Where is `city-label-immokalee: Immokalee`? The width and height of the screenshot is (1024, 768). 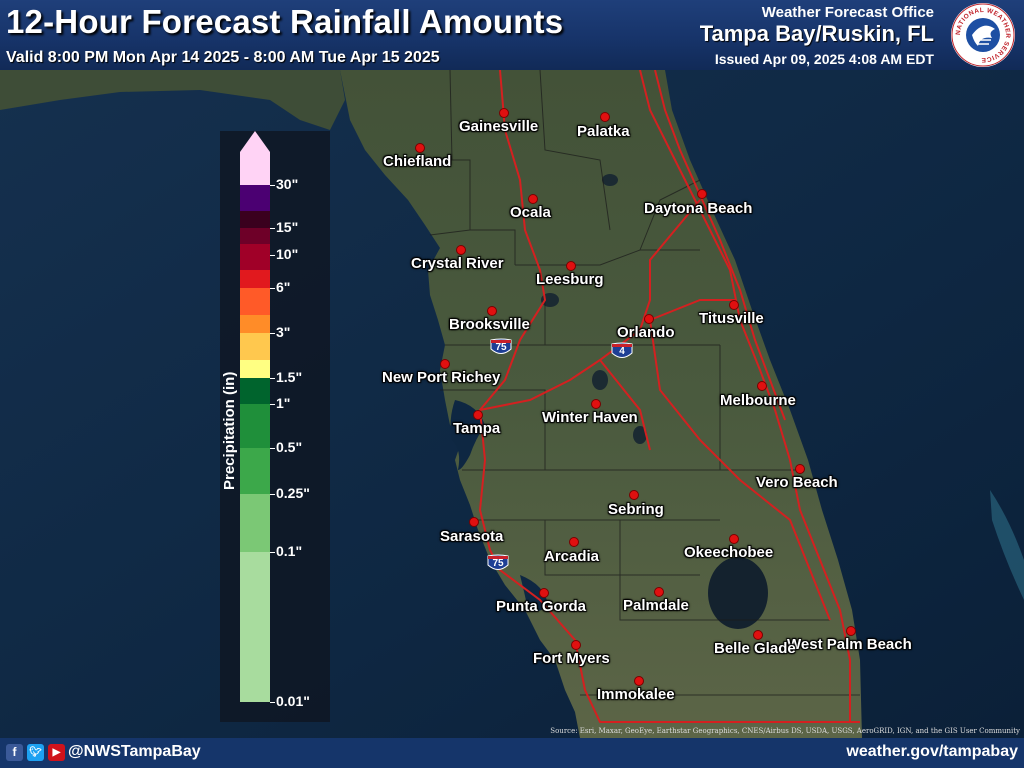 city-label-immokalee: Immokalee is located at coordinates (636, 694).